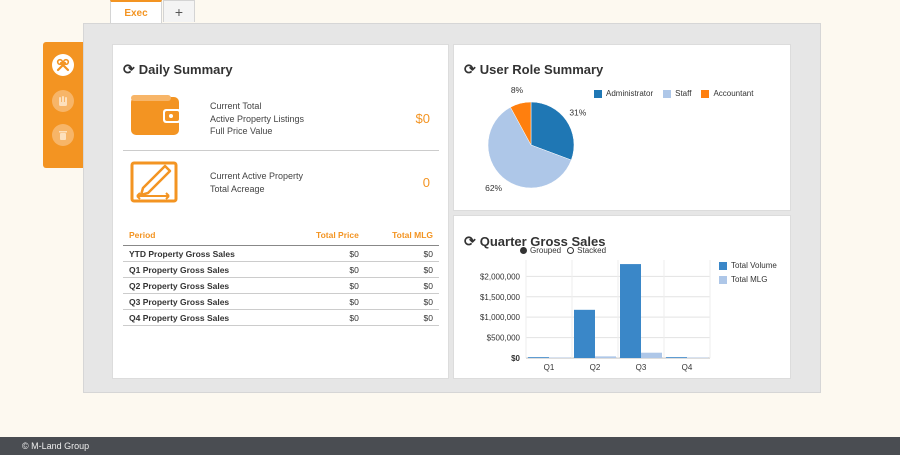 This screenshot has width=900, height=455. What do you see at coordinates (257, 176) in the screenshot?
I see `label-line: Current Active Property` at bounding box center [257, 176].